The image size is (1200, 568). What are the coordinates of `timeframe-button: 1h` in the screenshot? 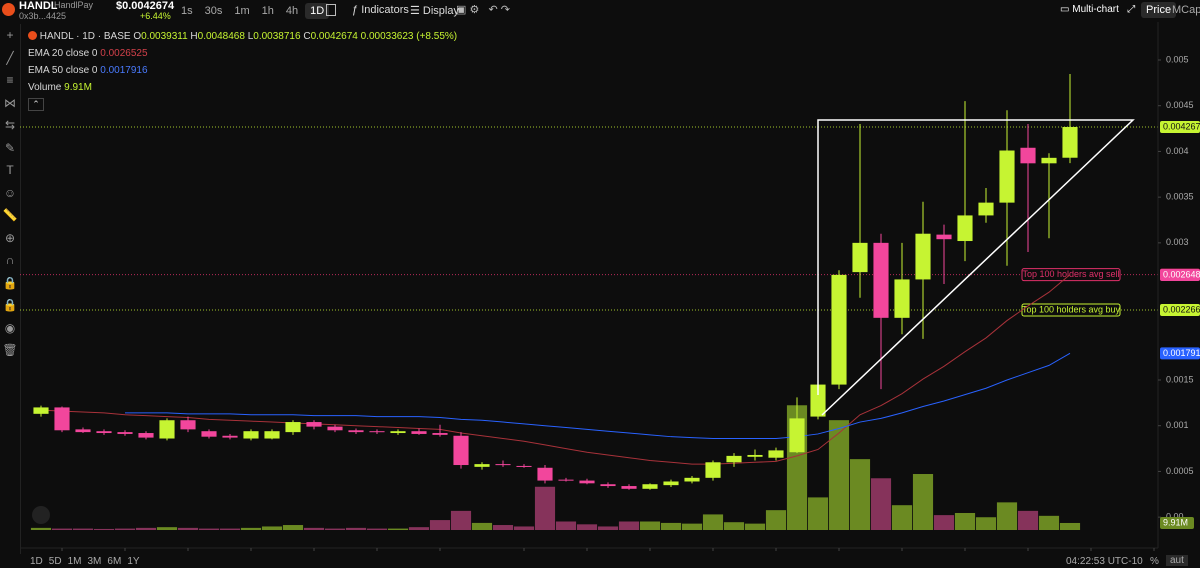 It's located at (267, 11).